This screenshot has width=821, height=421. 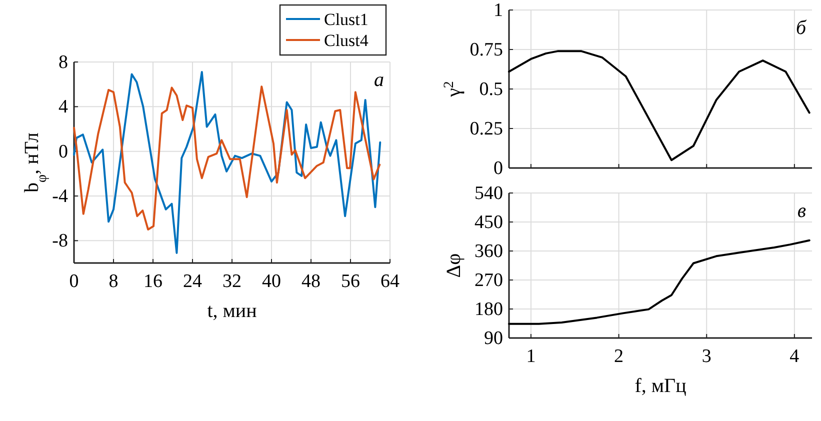 What do you see at coordinates (488, 309) in the screenshot?
I see `y-tick-label: 180` at bounding box center [488, 309].